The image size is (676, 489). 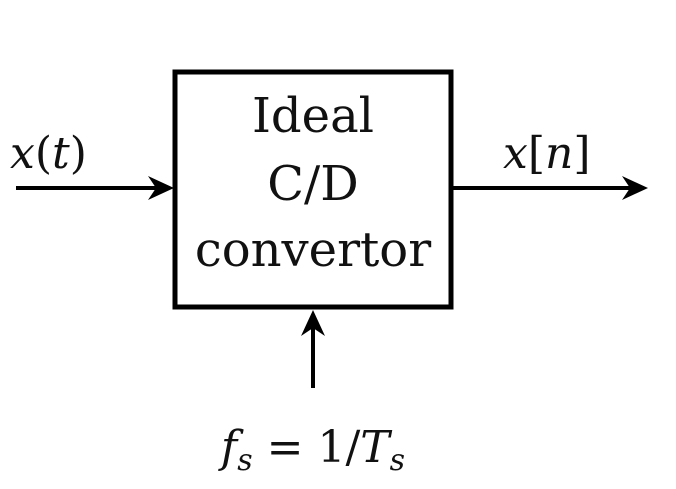 What do you see at coordinates (22, 153) in the screenshot?
I see `input-var: x` at bounding box center [22, 153].